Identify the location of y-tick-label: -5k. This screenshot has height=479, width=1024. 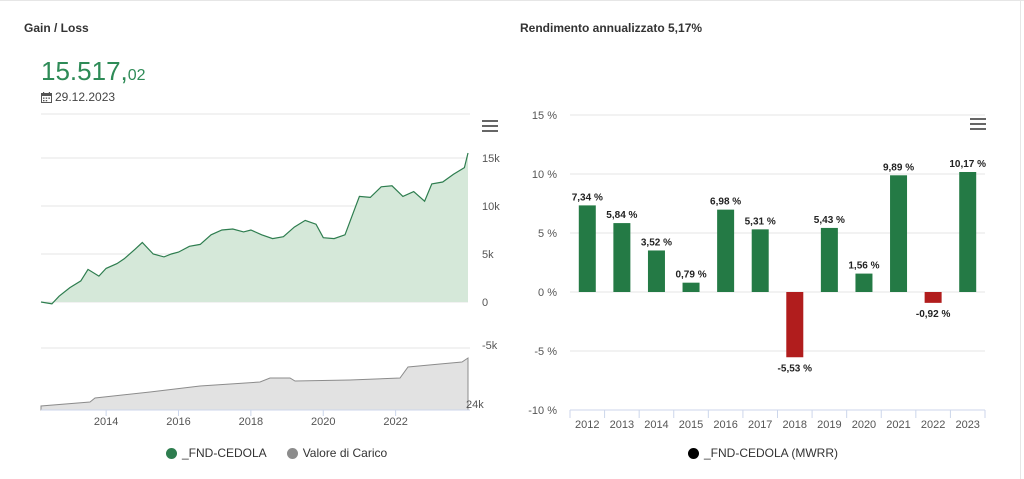
(490, 346).